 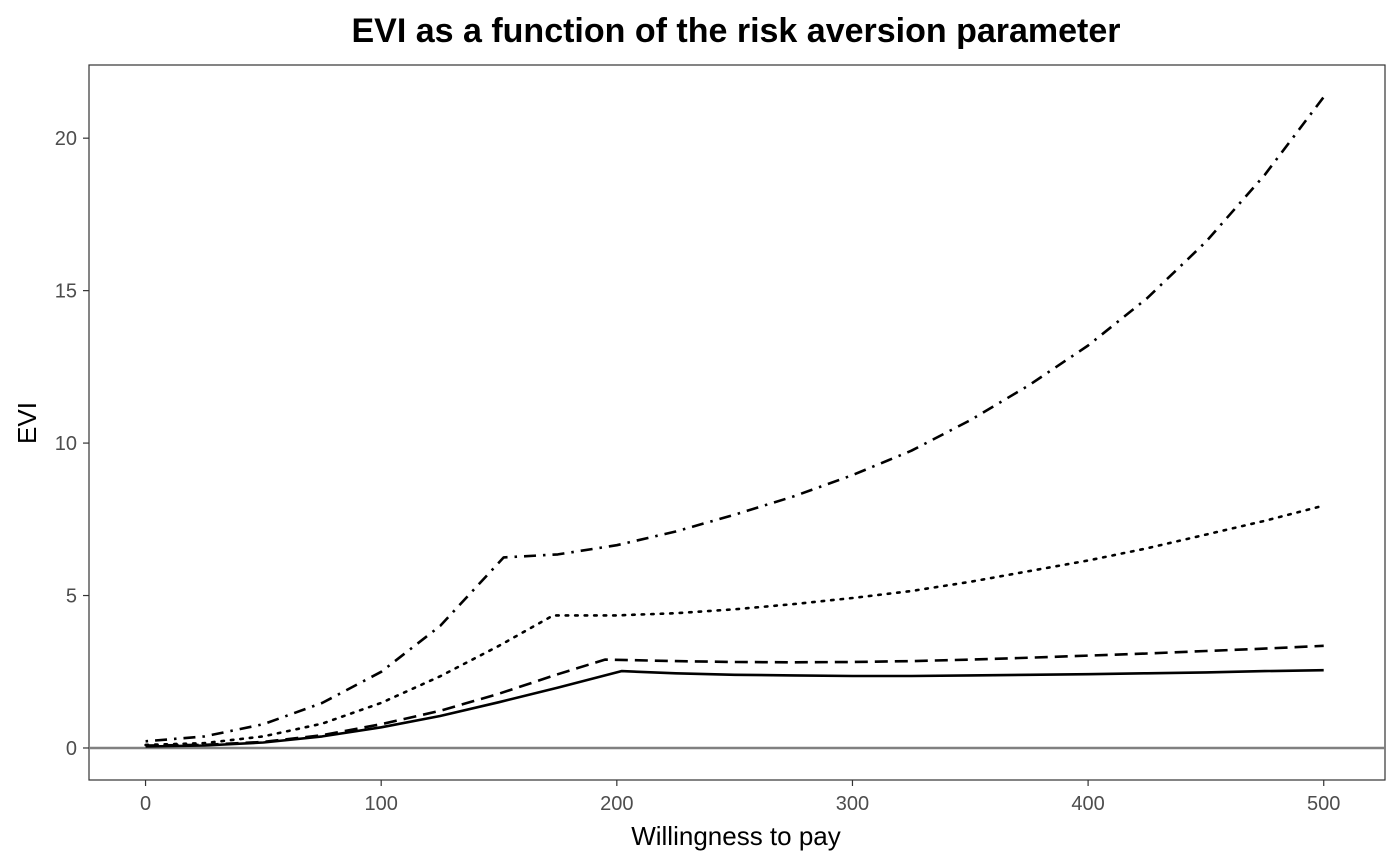 What do you see at coordinates (734, 708) in the screenshot?
I see `series-line-solid` at bounding box center [734, 708].